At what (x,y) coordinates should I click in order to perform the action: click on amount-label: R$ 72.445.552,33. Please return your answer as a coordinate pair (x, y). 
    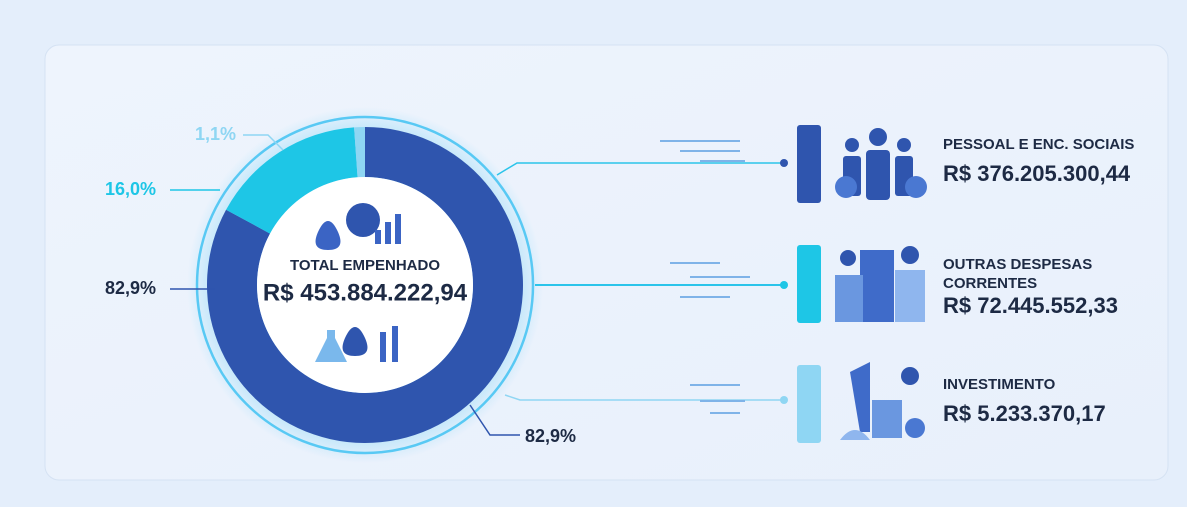
    Looking at the image, I should click on (1030, 305).